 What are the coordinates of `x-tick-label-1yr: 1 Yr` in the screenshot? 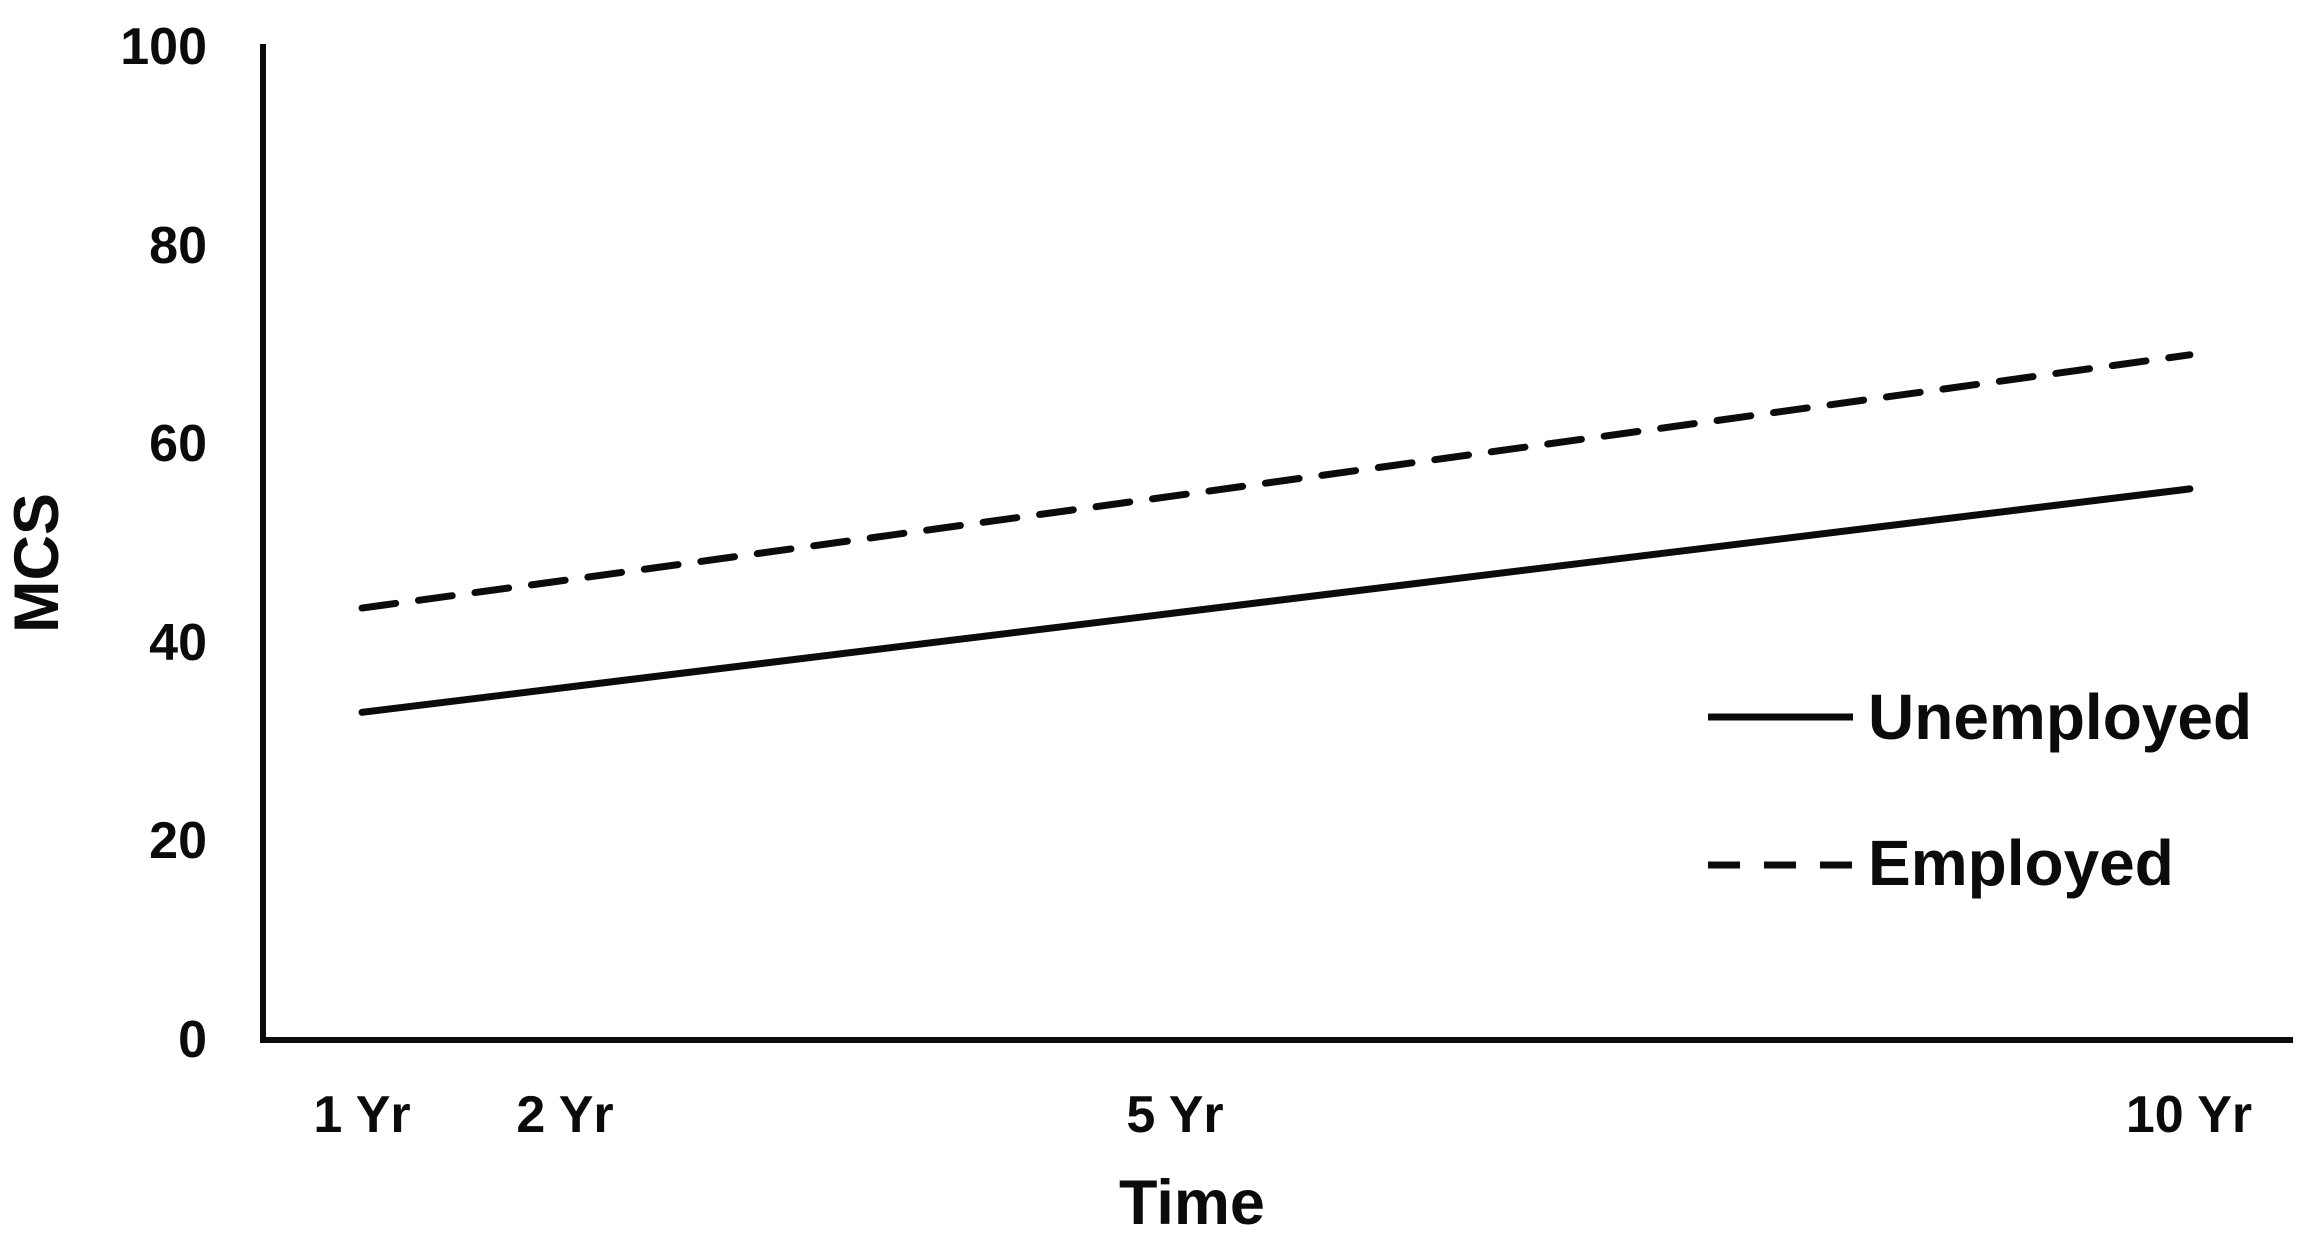 It's located at (361, 1115).